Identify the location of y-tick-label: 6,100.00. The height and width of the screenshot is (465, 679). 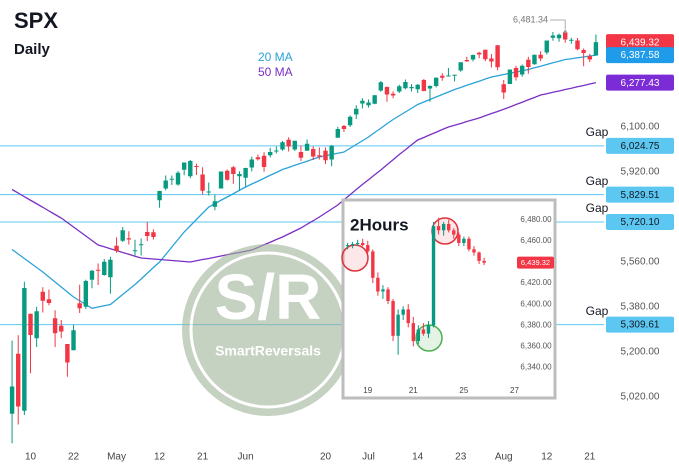
(640, 127).